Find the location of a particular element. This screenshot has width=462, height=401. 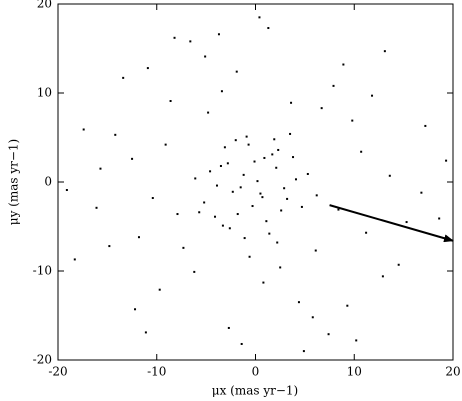

x-axis-label: μx (mas yr−1) is located at coordinates (255, 391).